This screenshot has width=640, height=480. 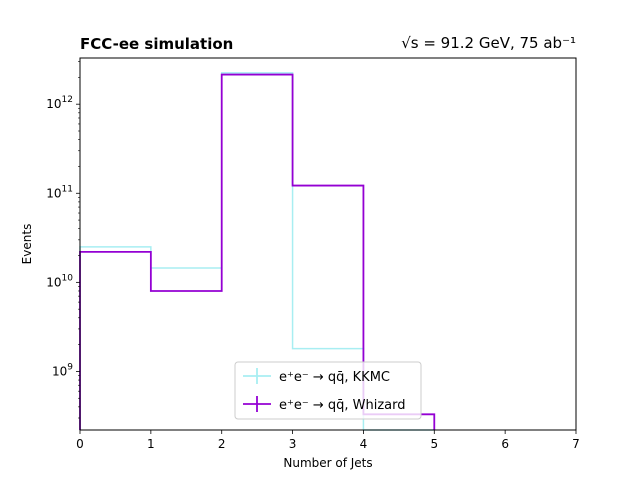 I want to click on y-tick-label: 109, so click(x=62, y=370).